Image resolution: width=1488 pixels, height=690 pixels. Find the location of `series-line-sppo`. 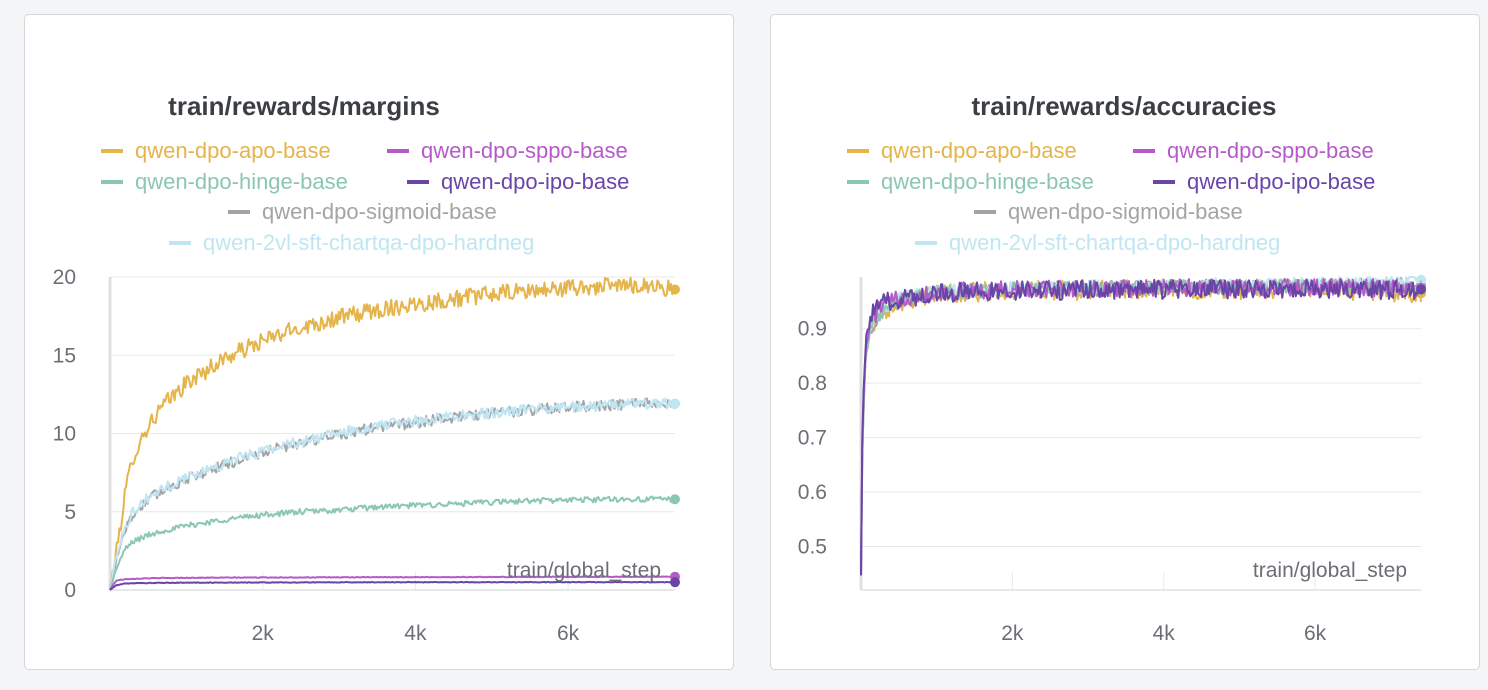

series-line-sppo is located at coordinates (392, 583).